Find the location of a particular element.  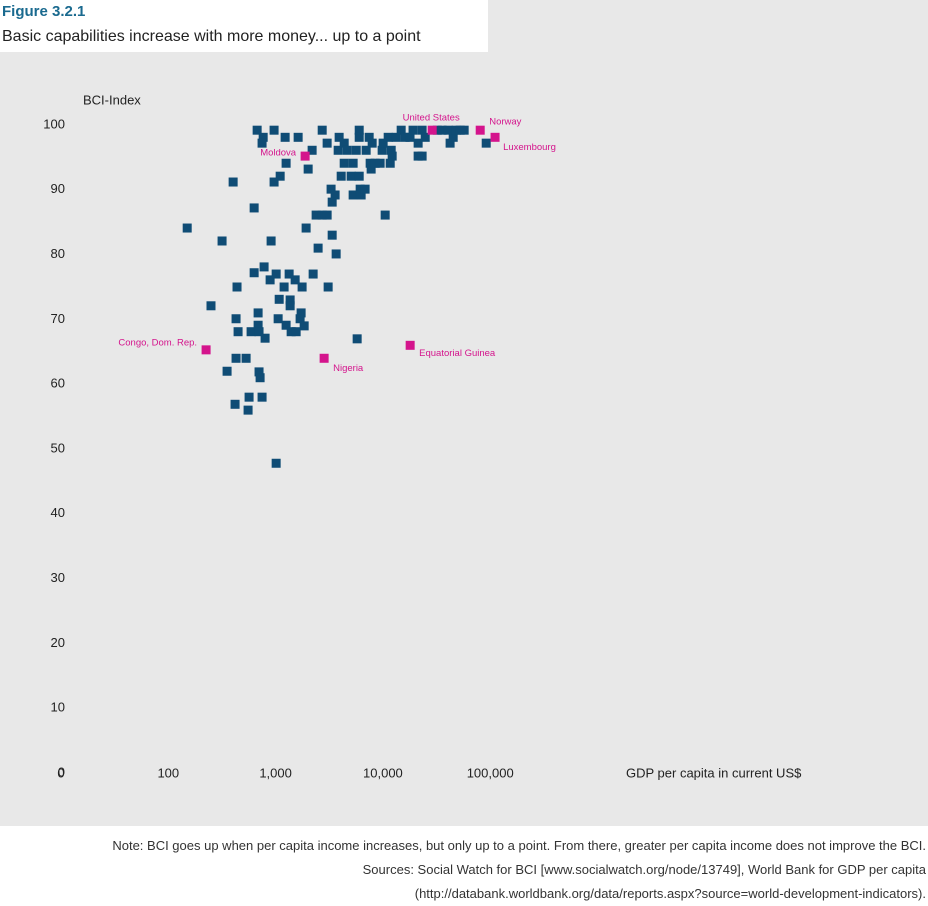

y-tick-label: 50 is located at coordinates (58, 447).